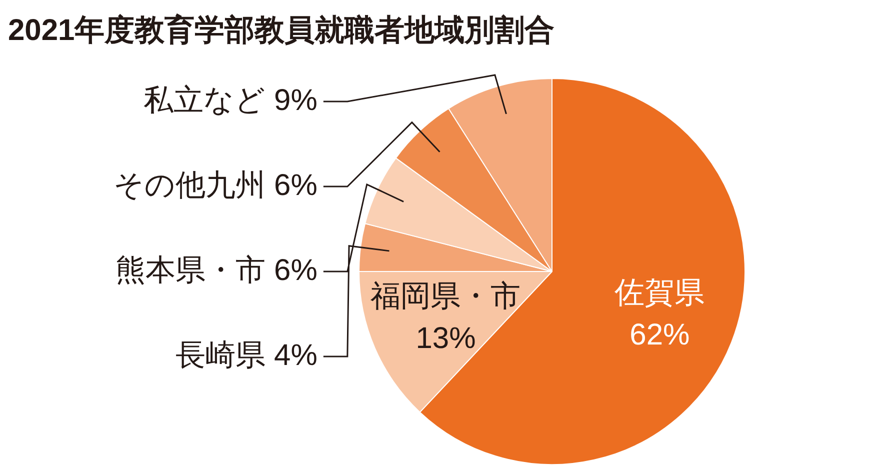  I want to click on slice-label: 長崎県 4%, so click(247, 355).